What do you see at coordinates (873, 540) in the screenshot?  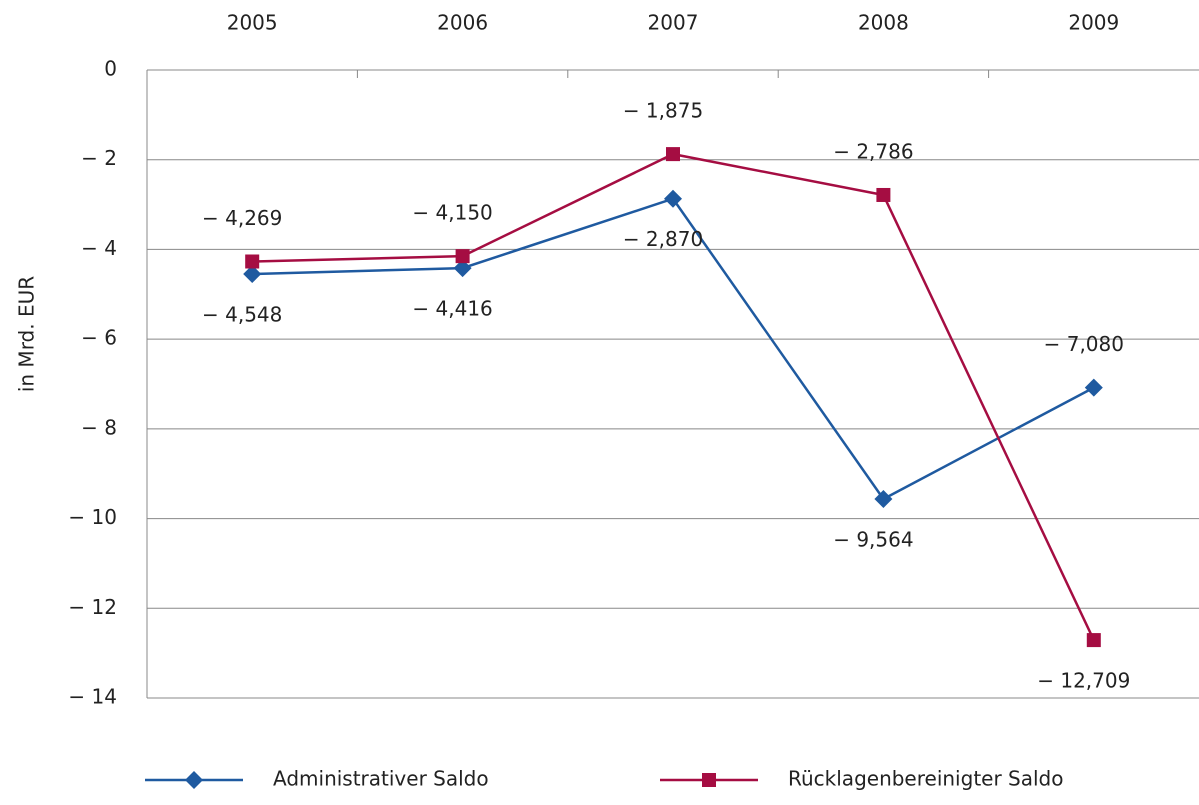 I see `data-label: − 9,564` at bounding box center [873, 540].